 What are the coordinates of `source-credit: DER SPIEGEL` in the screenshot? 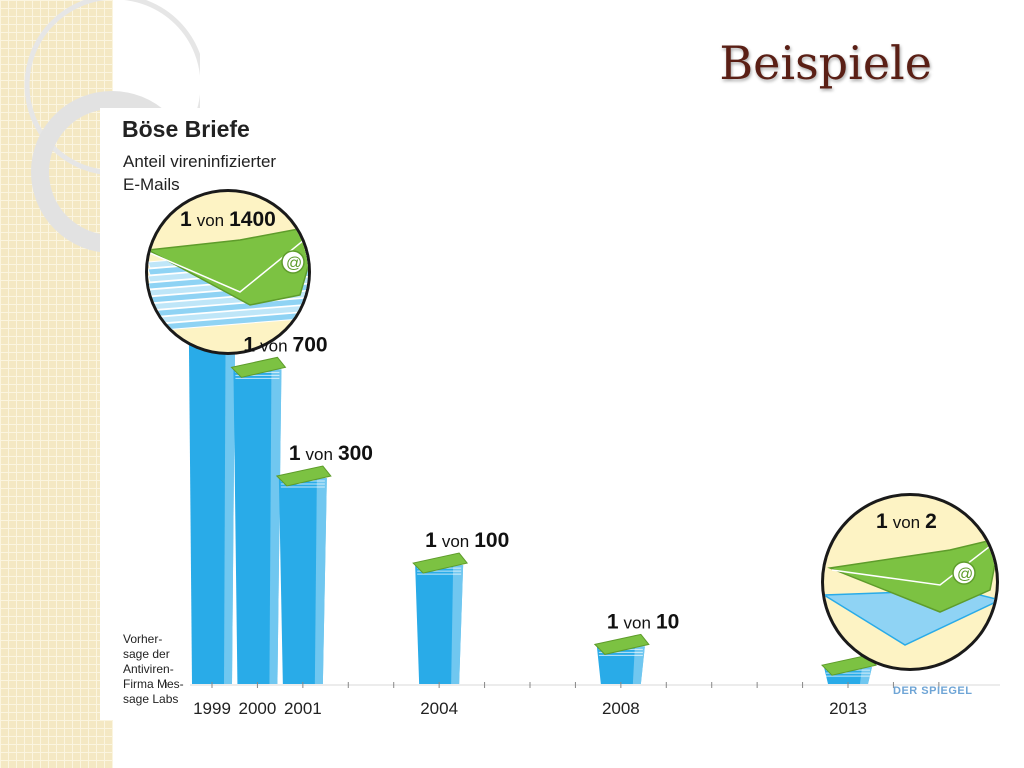 It's located at (932, 691).